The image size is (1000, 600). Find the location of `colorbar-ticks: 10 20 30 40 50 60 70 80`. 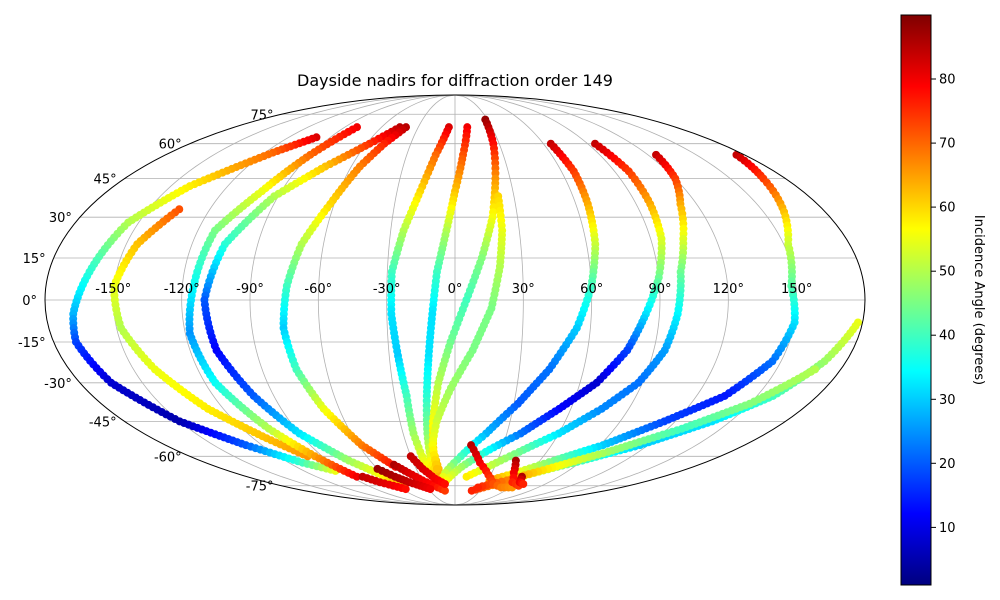

colorbar-ticks: 10 20 30 40 50 60 70 80 is located at coordinates (943, 304).